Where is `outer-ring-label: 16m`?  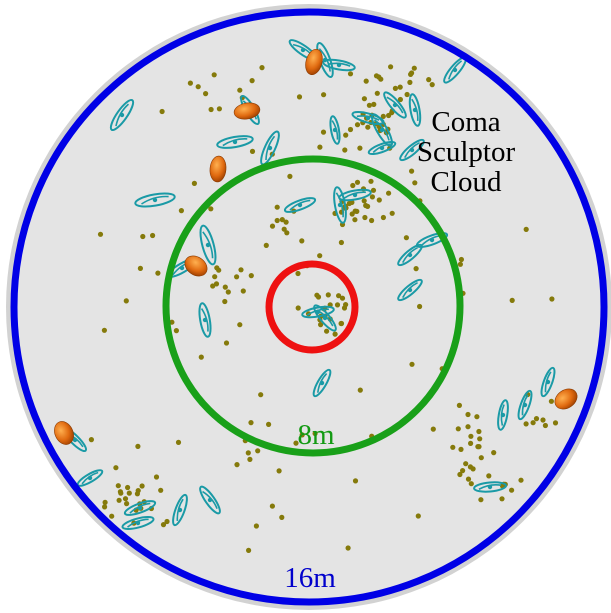
outer-ring-label: 16m is located at coordinates (310, 578).